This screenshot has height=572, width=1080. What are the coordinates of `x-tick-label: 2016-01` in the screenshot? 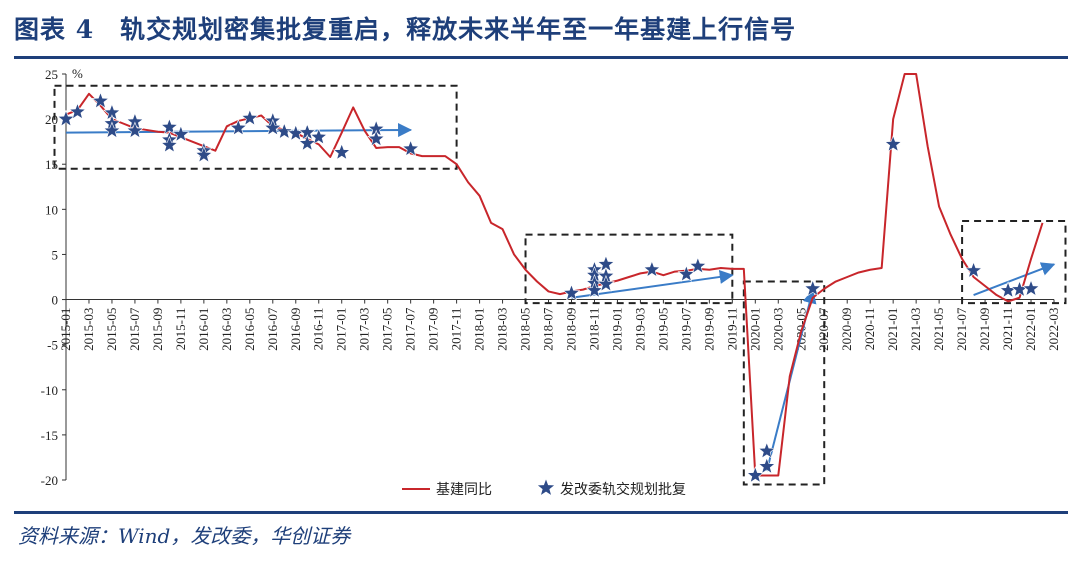 It's located at (203, 329).